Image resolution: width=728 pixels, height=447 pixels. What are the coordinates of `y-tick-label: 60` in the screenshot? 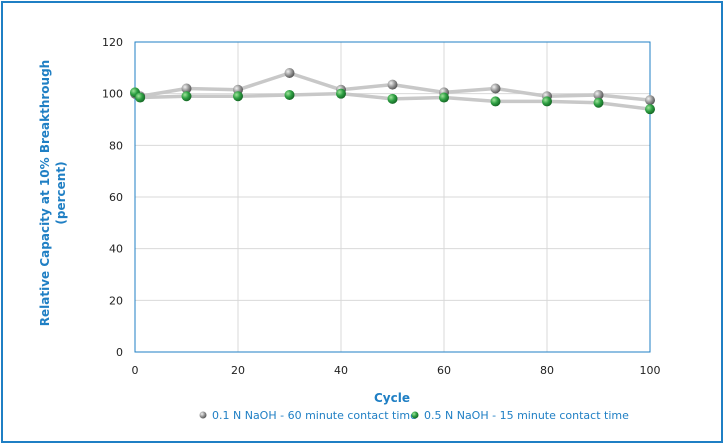 It's located at (116, 197).